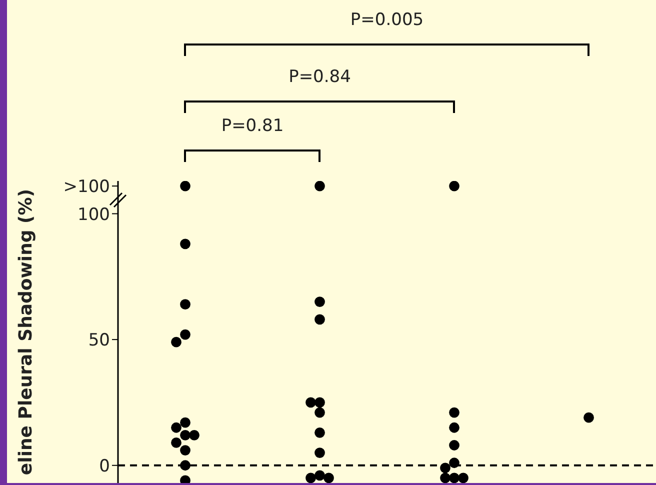  Describe the element at coordinates (252, 126) in the screenshot. I see `text: P=0.81` at that location.